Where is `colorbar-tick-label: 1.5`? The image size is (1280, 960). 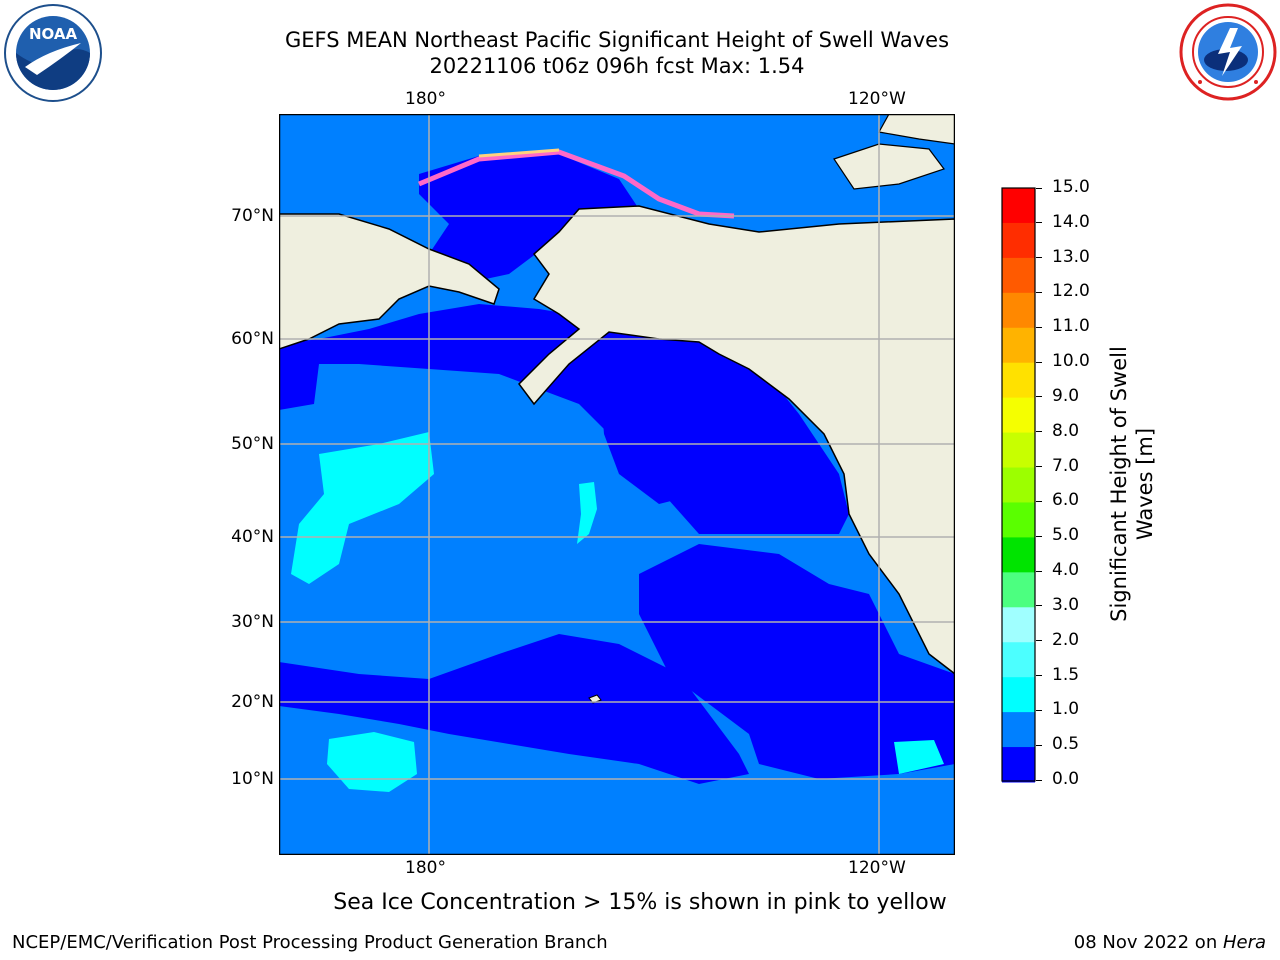
colorbar-tick-label: 1.5 is located at coordinates (1066, 674).